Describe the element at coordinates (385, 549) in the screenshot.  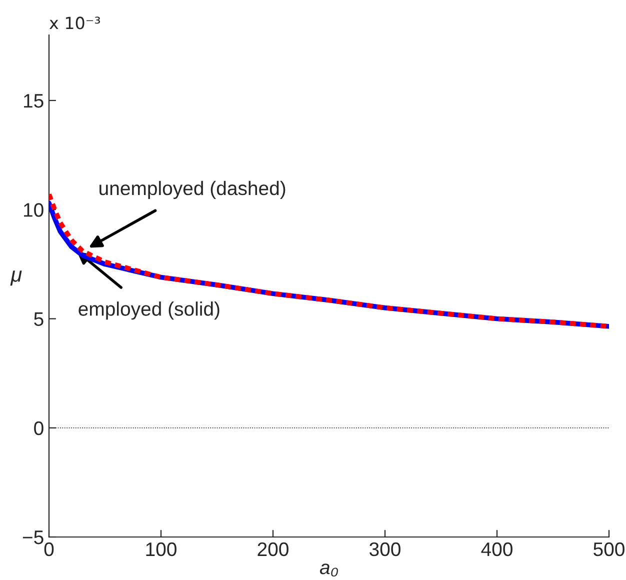
I see `x-tick-label: 300` at that location.